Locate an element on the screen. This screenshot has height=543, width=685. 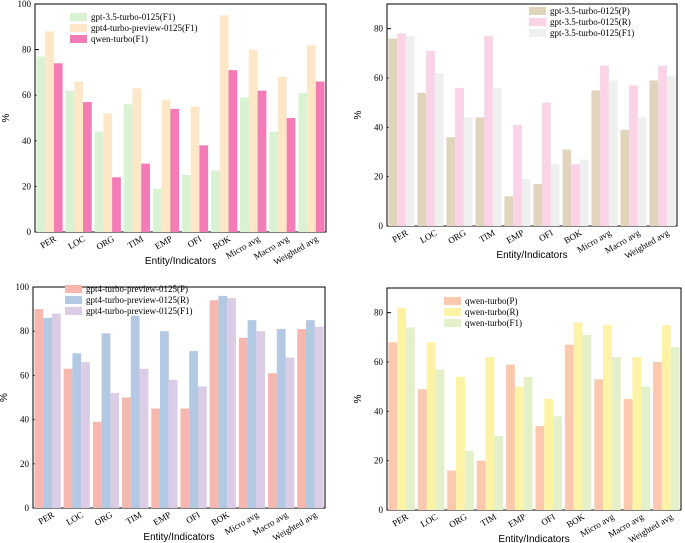
y-tick-label: 40 is located at coordinates (25, 420).